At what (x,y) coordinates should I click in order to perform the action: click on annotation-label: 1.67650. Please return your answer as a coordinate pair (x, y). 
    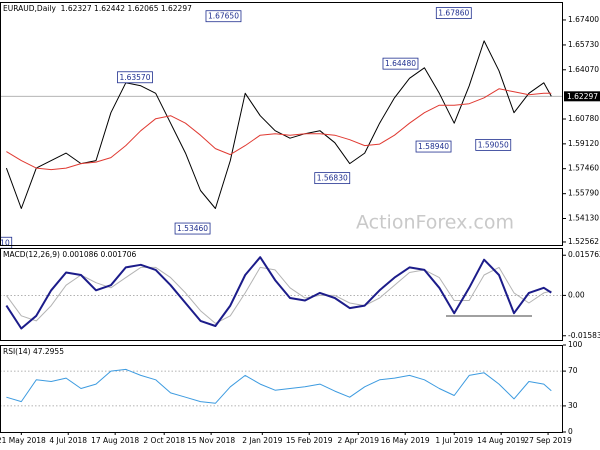
    Looking at the image, I should click on (223, 16).